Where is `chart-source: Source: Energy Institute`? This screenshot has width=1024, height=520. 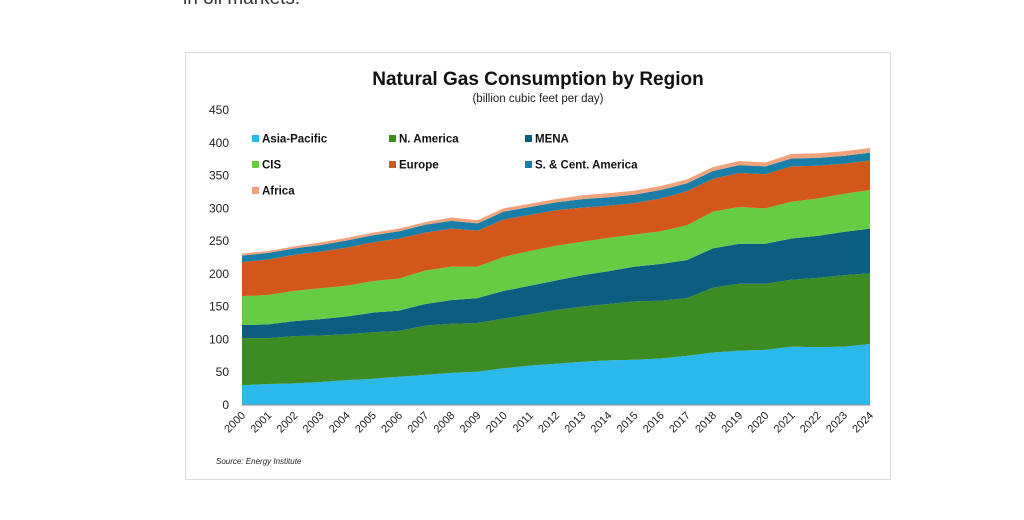 chart-source: Source: Energy Institute is located at coordinates (259, 461).